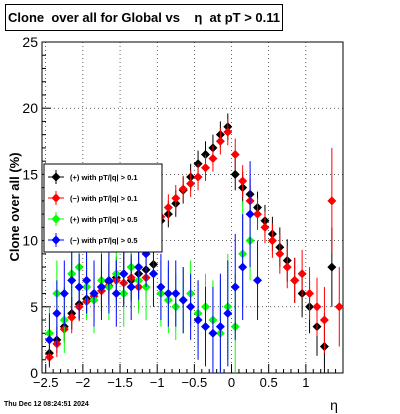 The image size is (400, 414). What do you see at coordinates (120, 382) in the screenshot?
I see `x-tick-label: −1.5` at bounding box center [120, 382].